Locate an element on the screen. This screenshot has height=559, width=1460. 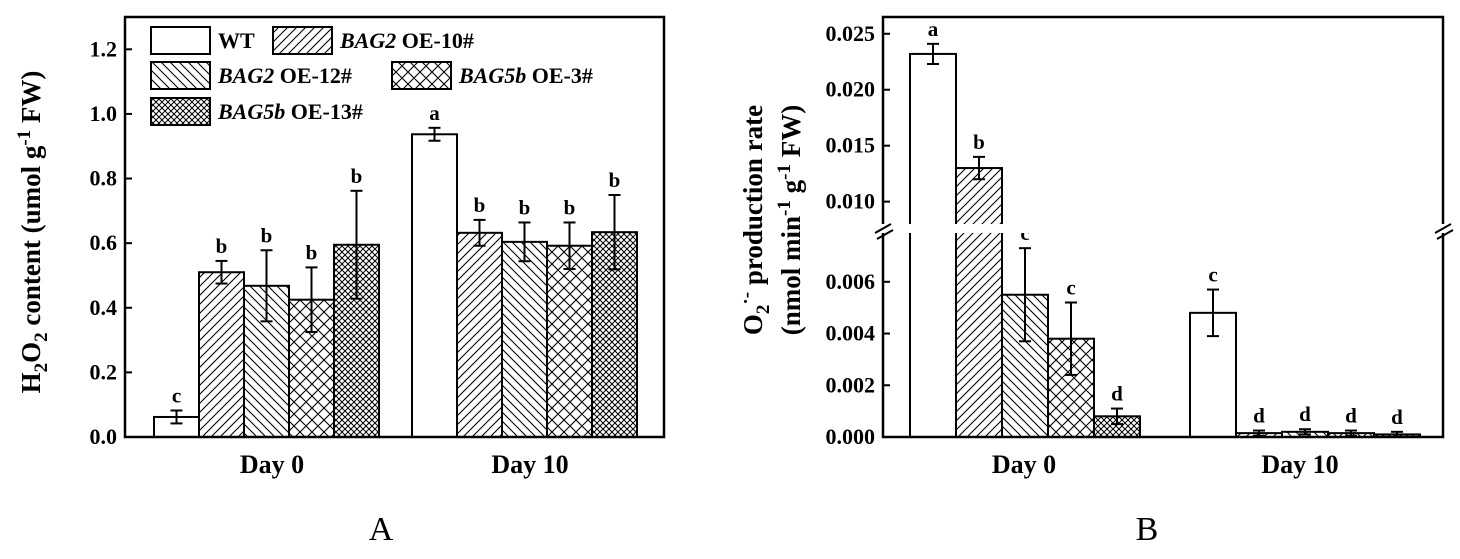
legend-label: BAG5b OE-3# is located at coordinates (525, 75).